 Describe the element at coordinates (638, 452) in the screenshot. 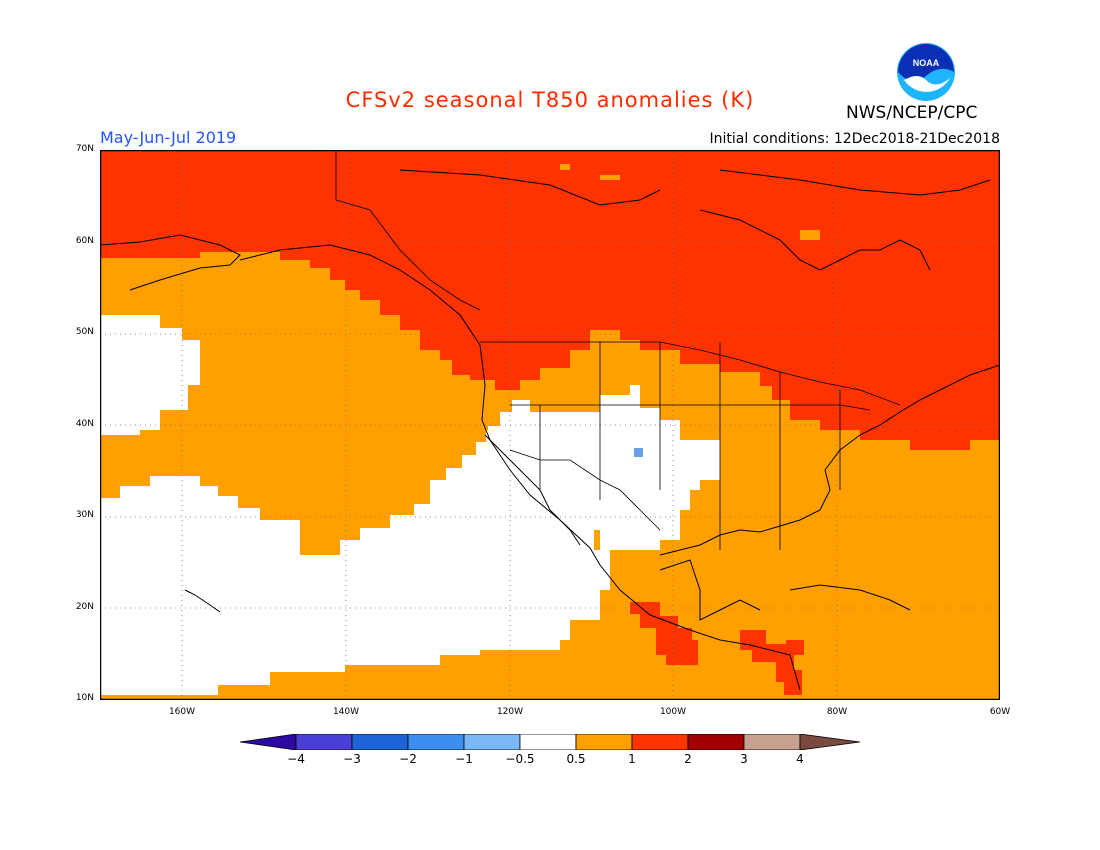

I see `region-blue-cell` at that location.